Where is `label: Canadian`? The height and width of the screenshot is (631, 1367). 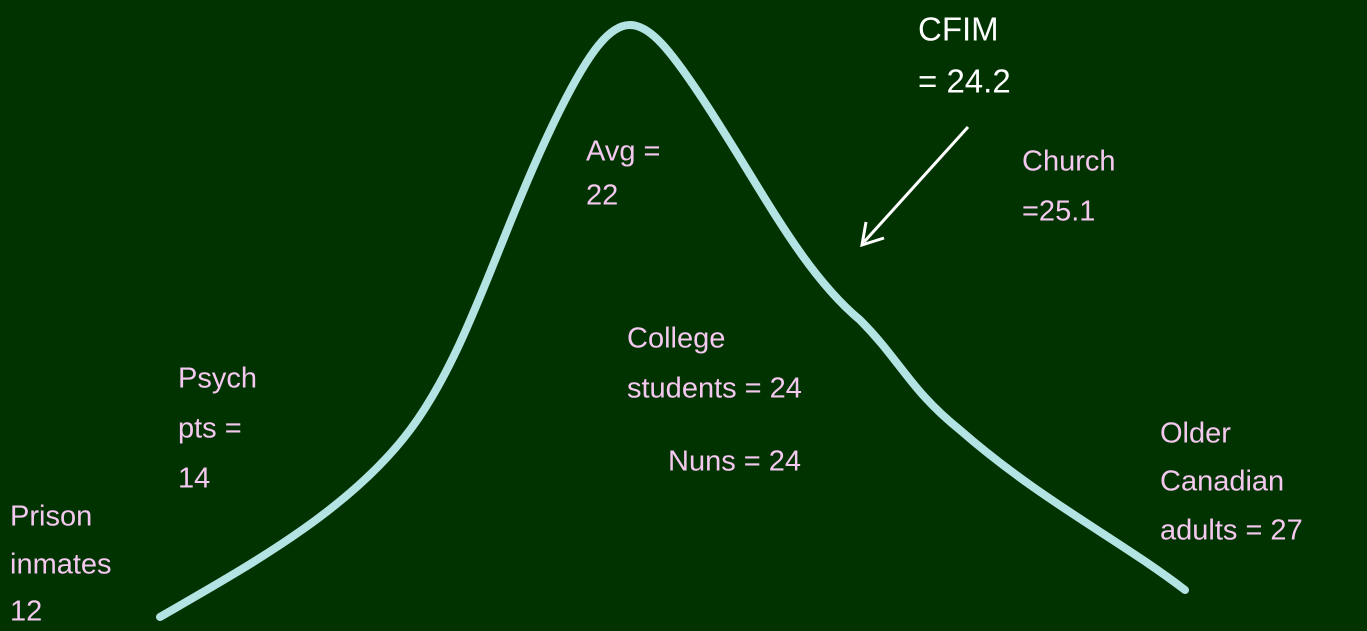 label: Canadian is located at coordinates (1222, 482).